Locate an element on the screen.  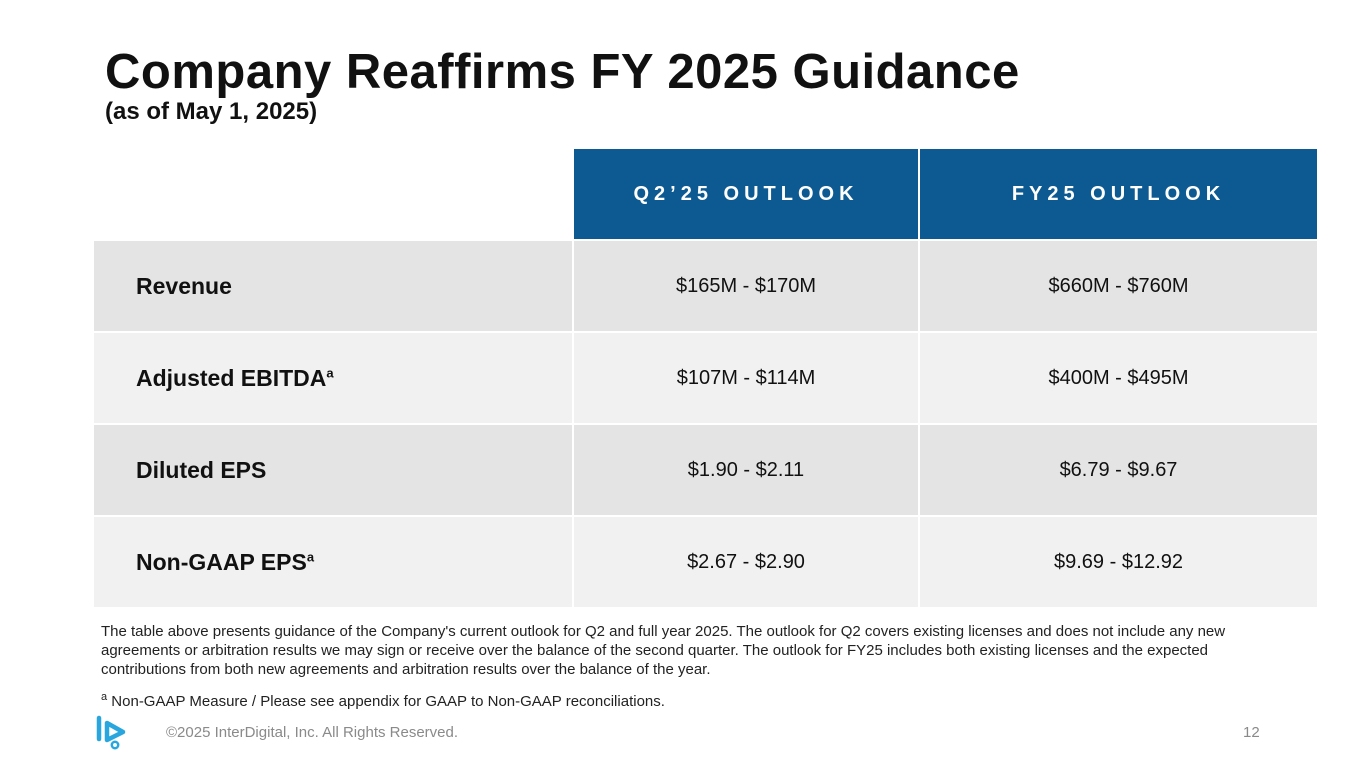
metric-label: Diluted EPS is located at coordinates (201, 469).